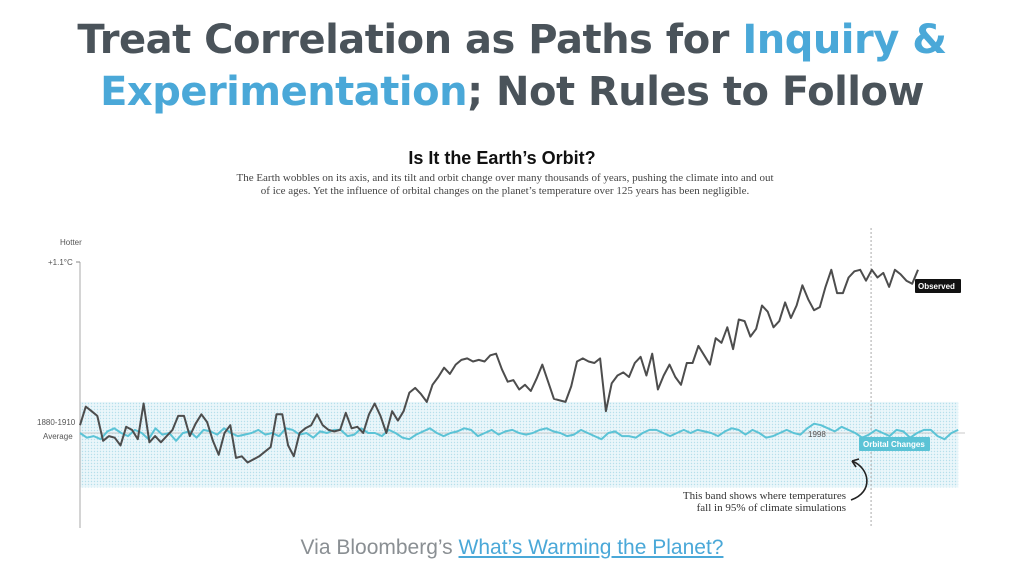  I want to click on footer-link: What’s Warming the Planet?, so click(591, 547).